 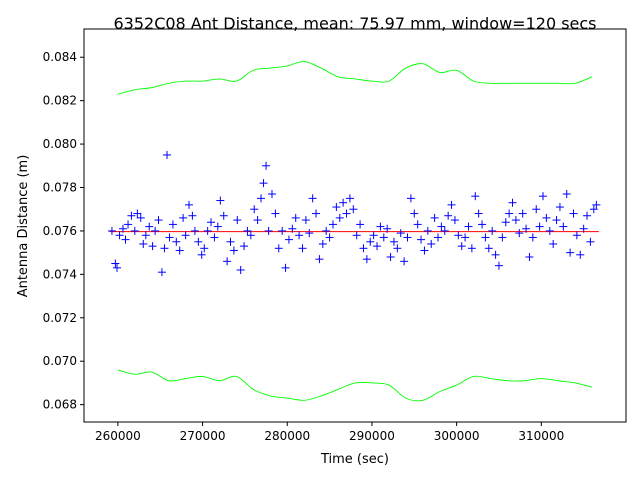 I want to click on x-tick-label: 260000, so click(x=118, y=436).